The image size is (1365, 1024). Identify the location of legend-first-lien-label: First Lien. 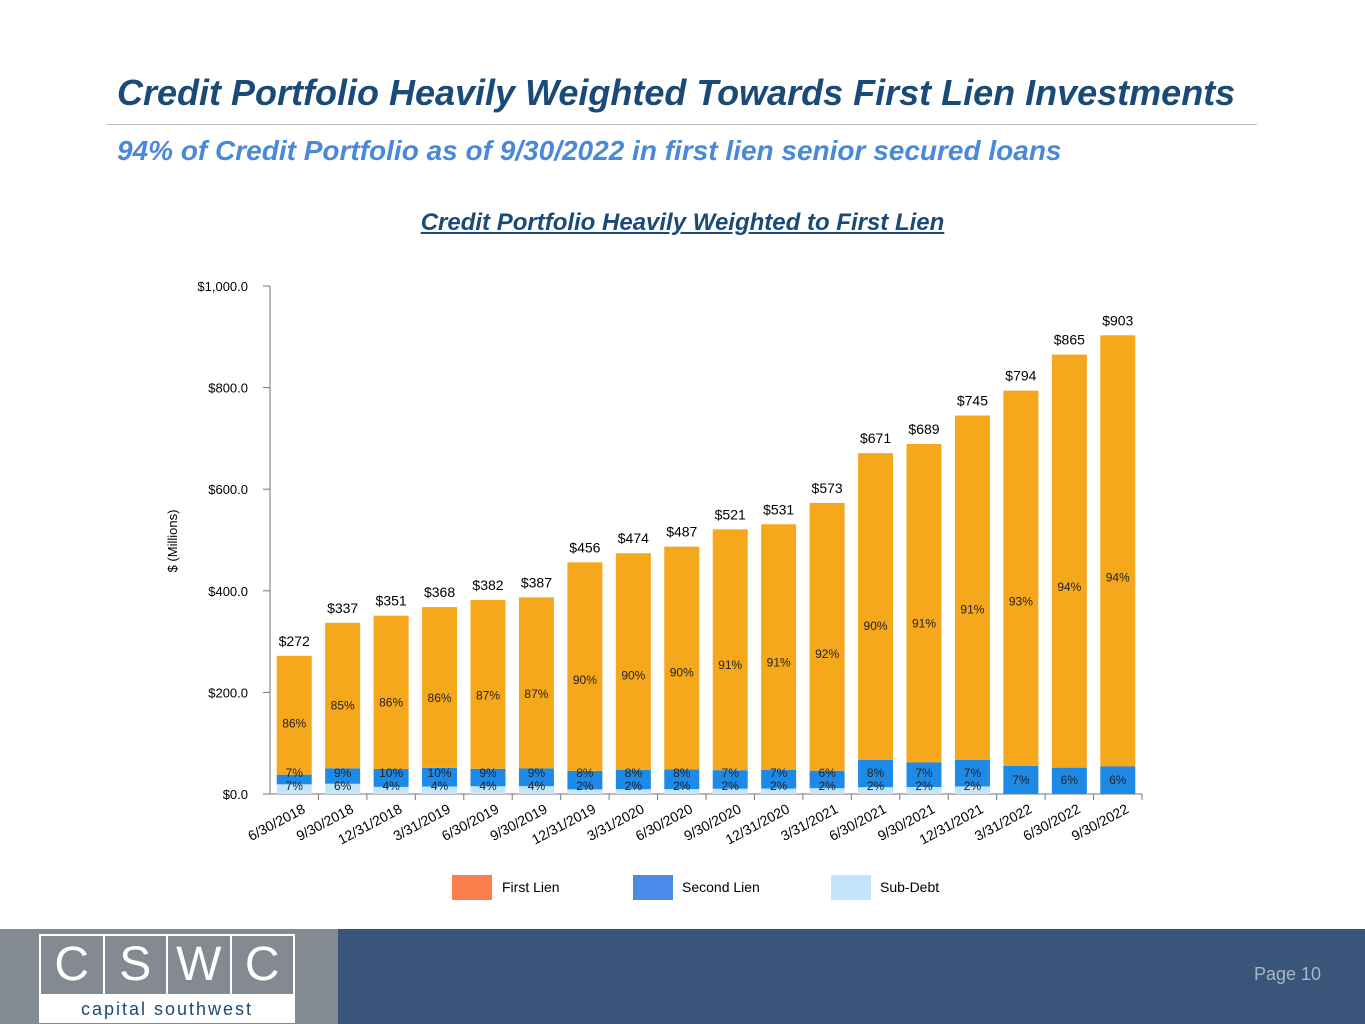
(531, 887).